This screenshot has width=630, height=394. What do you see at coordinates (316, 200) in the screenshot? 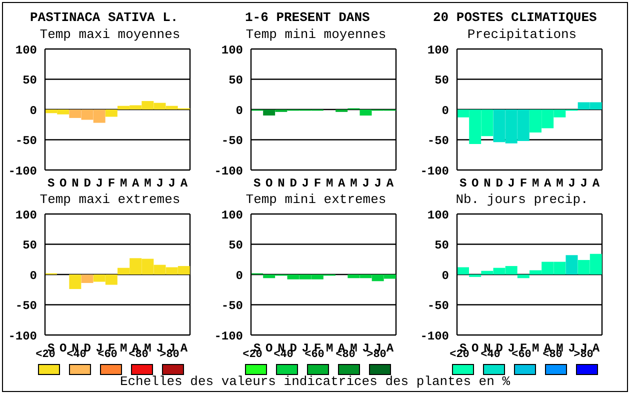
I see `chart-title: Temp mini extremes` at bounding box center [316, 200].